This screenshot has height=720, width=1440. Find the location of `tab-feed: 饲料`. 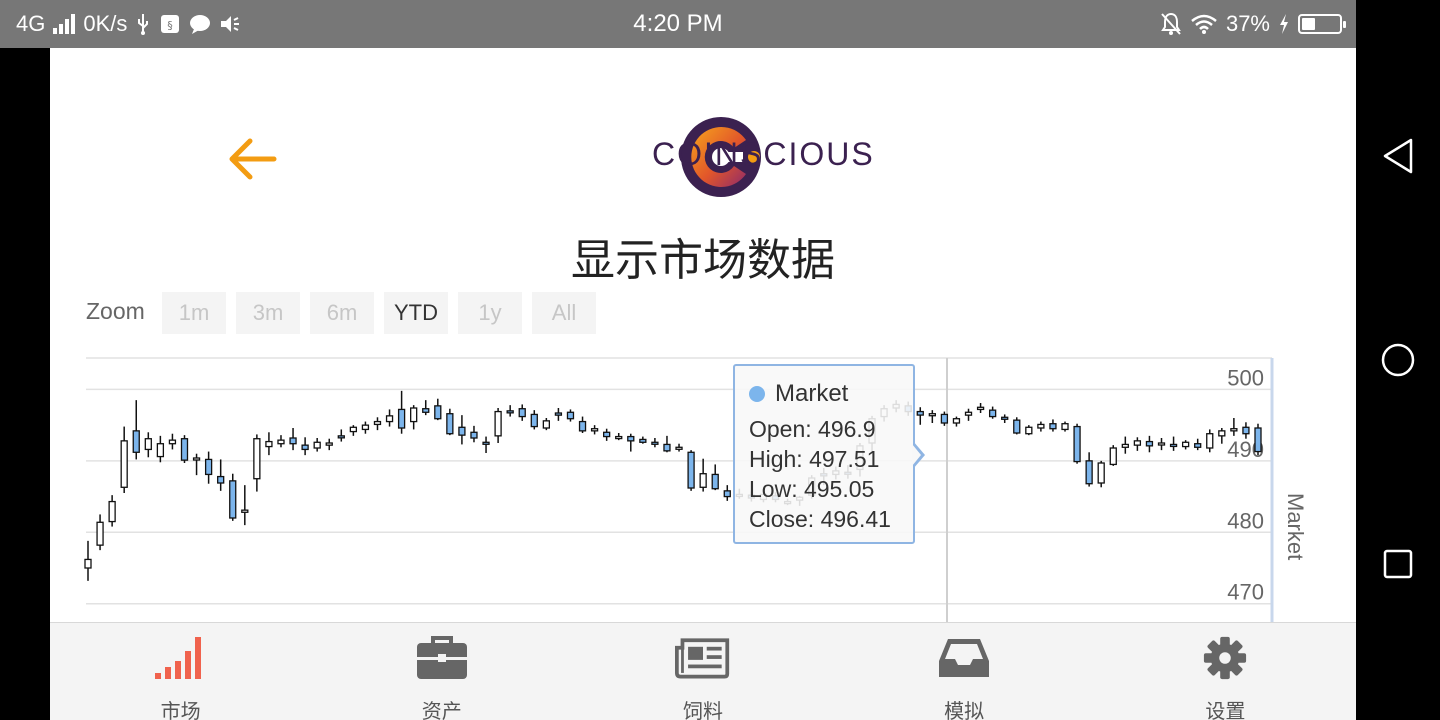

tab-feed: 饲料 is located at coordinates (702, 671).